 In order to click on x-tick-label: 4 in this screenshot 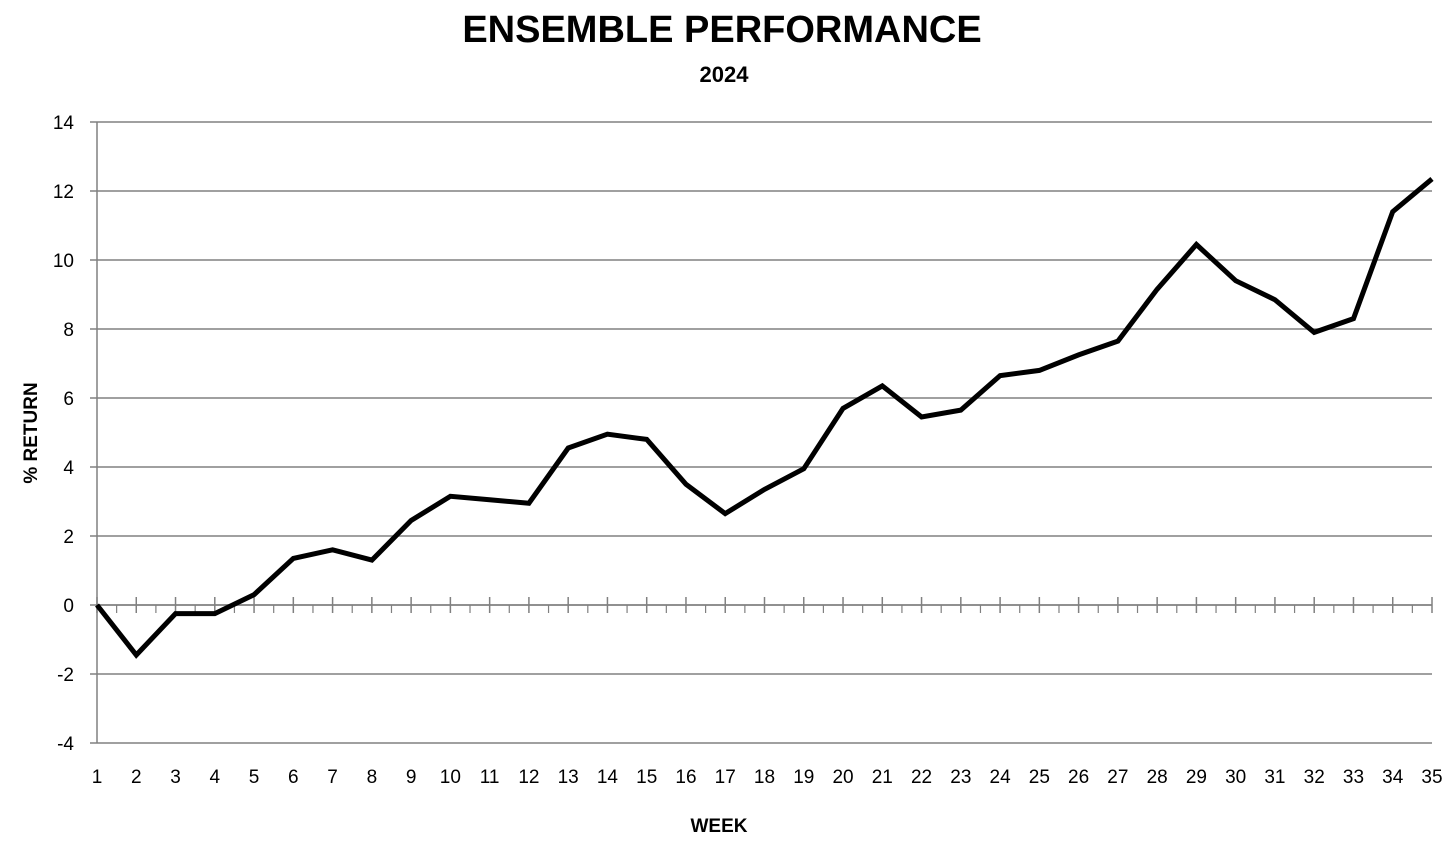, I will do `click(215, 777)`.